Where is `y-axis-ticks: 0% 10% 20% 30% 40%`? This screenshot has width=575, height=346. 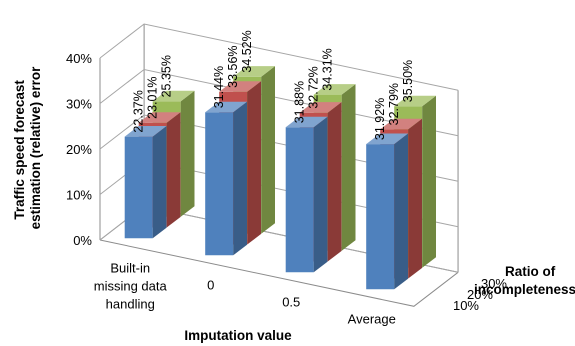 y-axis-ticks: 0% 10% 20% 30% 40% is located at coordinates (79, 149).